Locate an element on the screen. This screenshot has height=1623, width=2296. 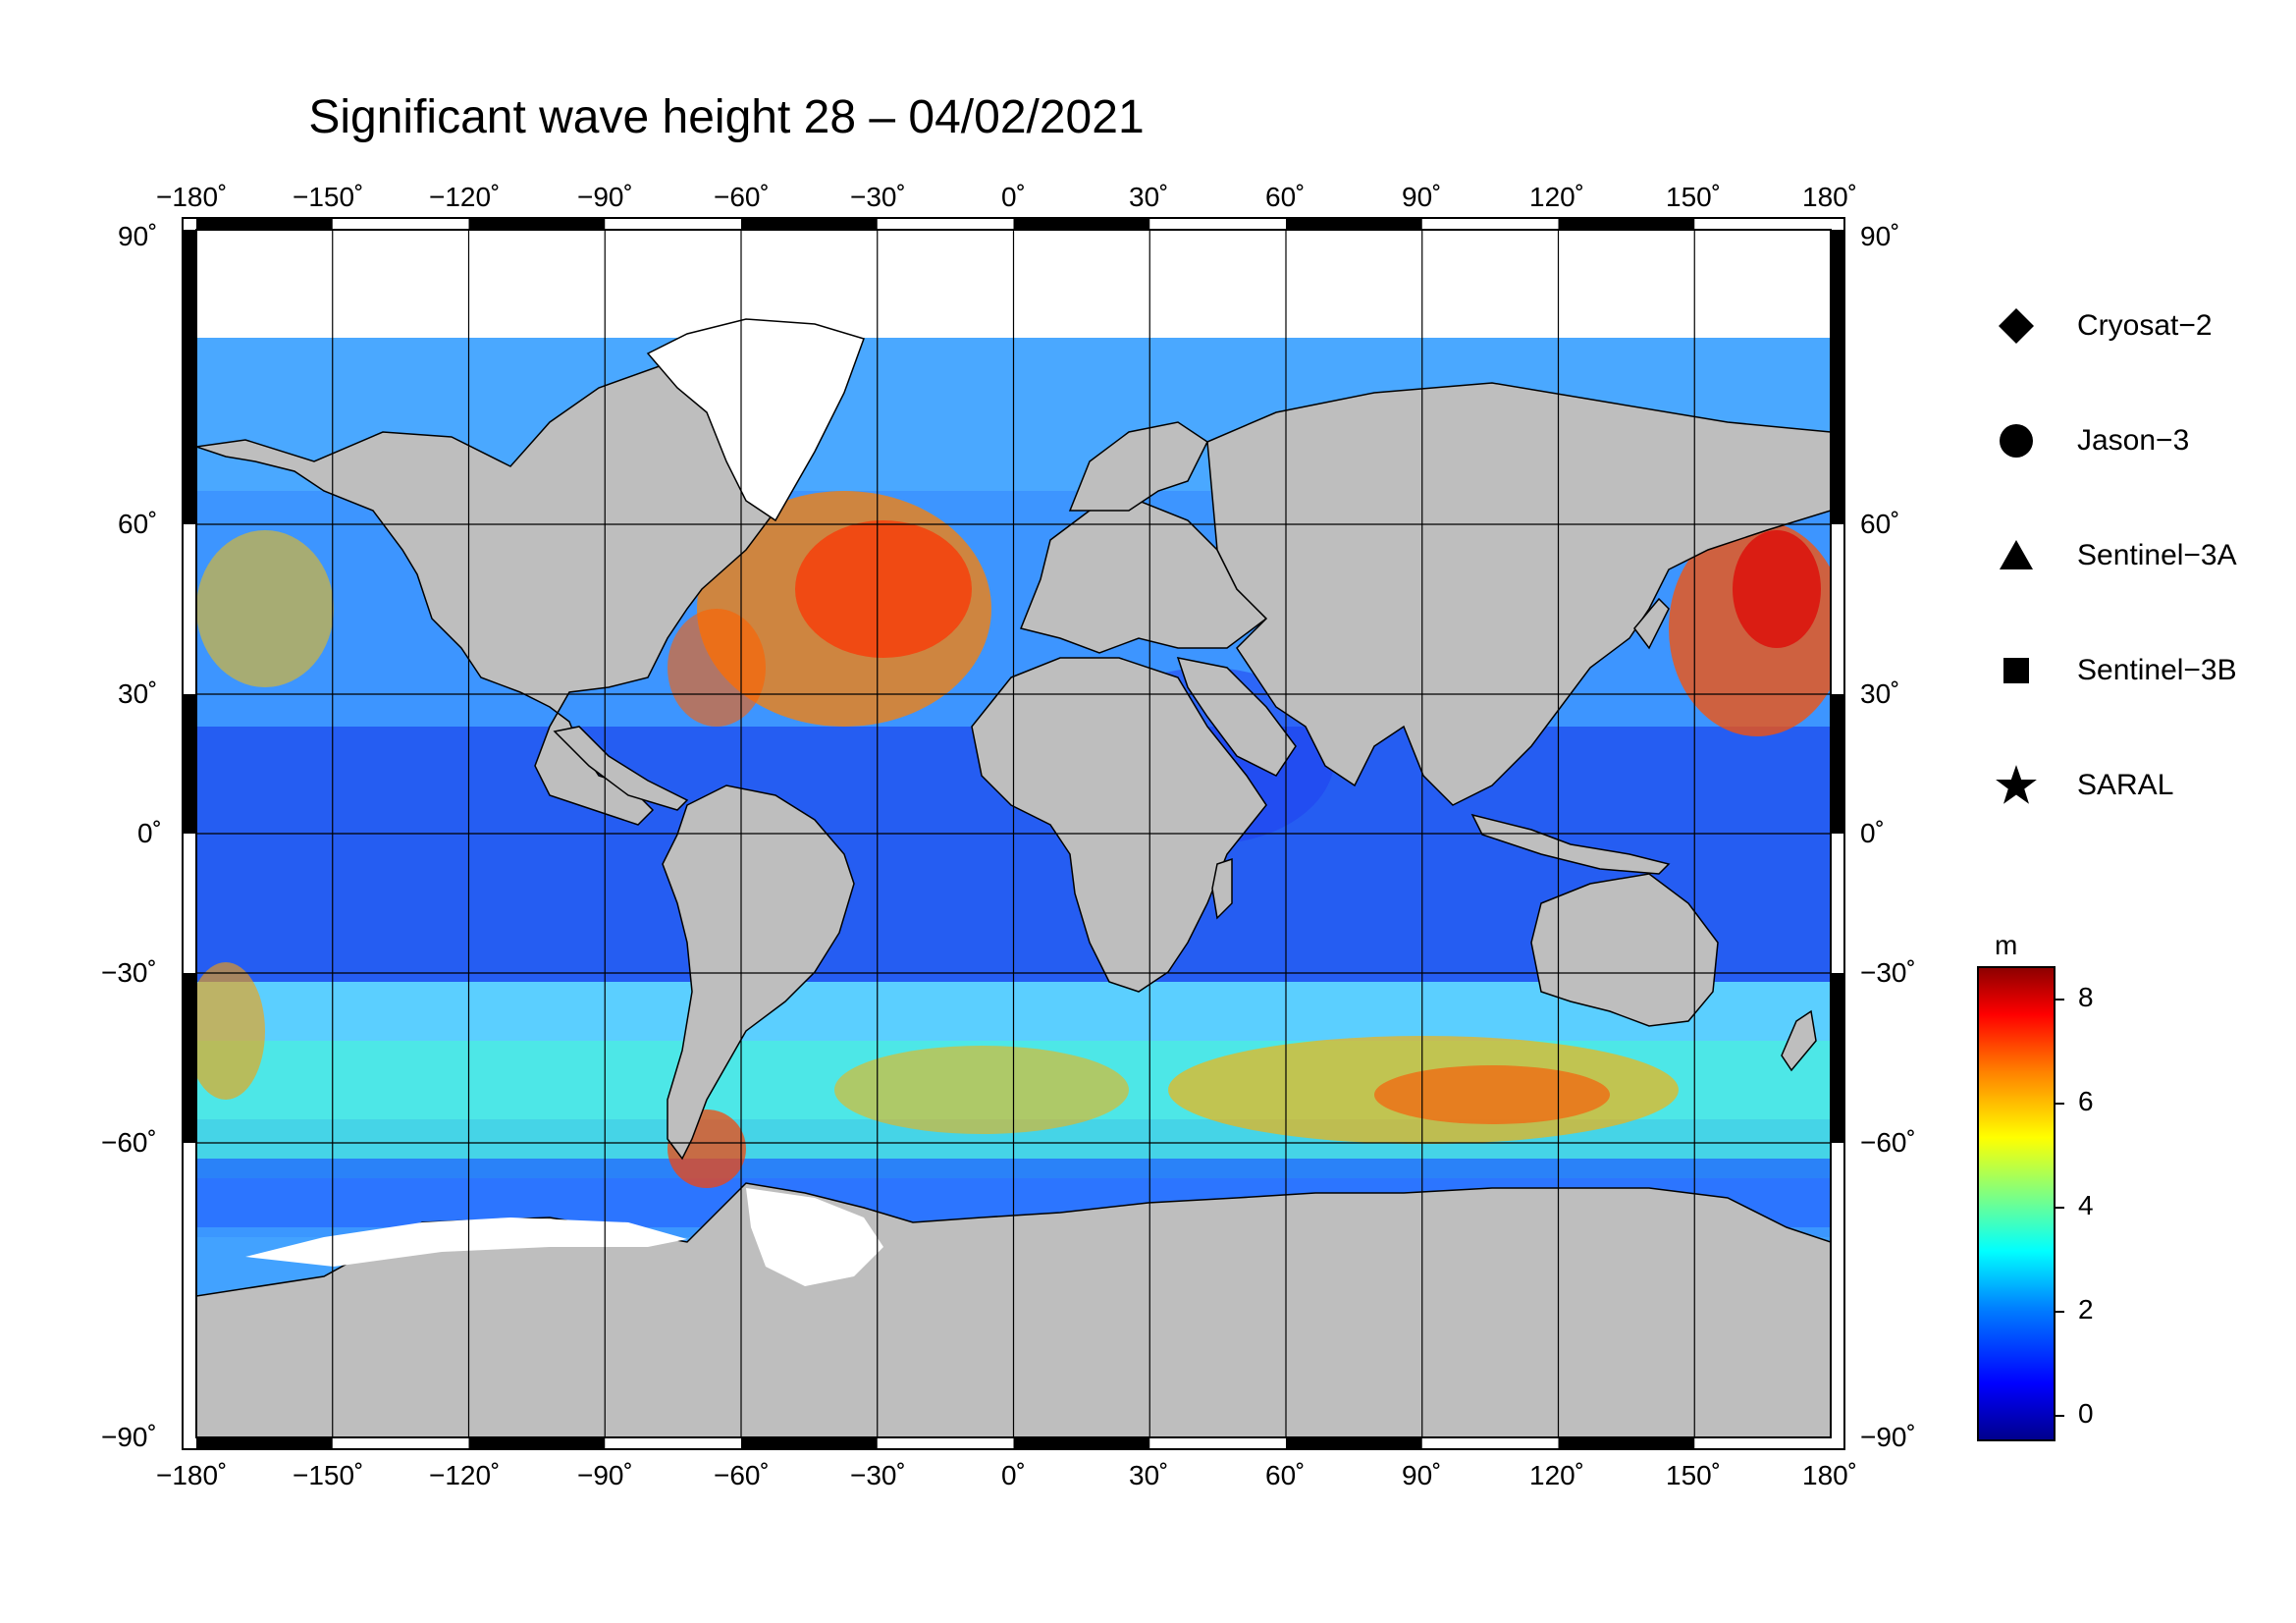
lat-tick-left: 90˚ is located at coordinates (138, 236).